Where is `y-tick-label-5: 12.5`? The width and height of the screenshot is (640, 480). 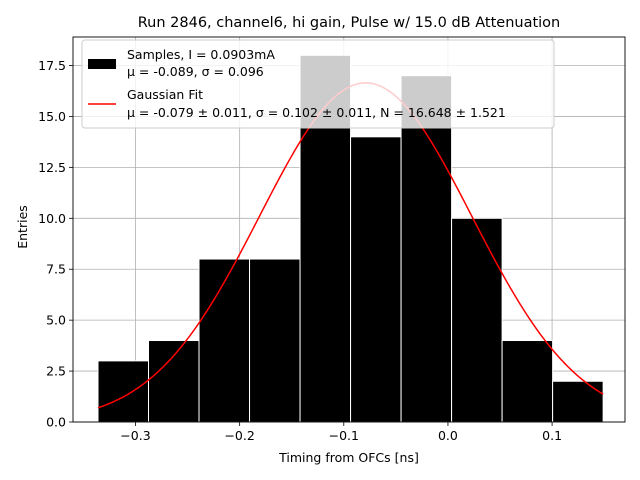
y-tick-label-5: 12.5 is located at coordinates (52, 167).